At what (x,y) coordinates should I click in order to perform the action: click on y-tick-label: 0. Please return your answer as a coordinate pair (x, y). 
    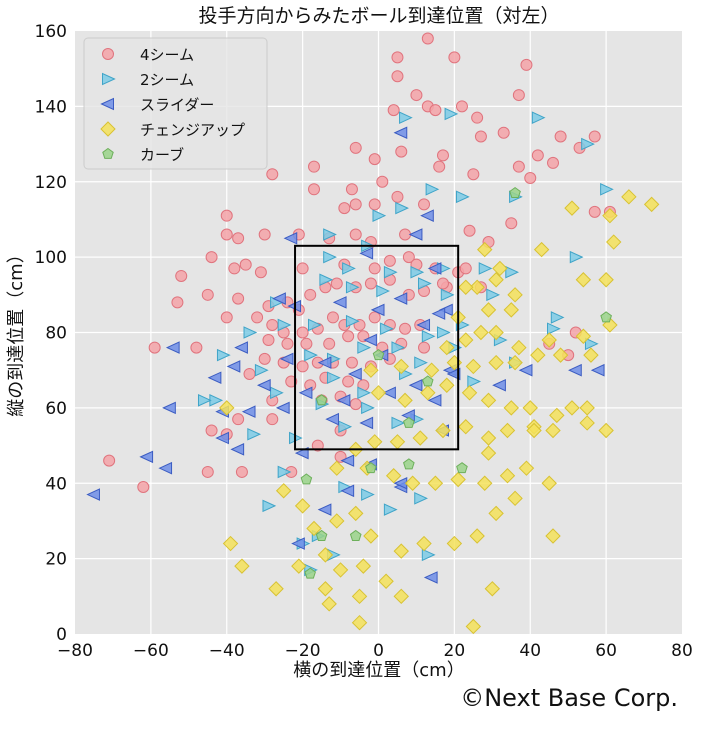
    Looking at the image, I should click on (61, 635).